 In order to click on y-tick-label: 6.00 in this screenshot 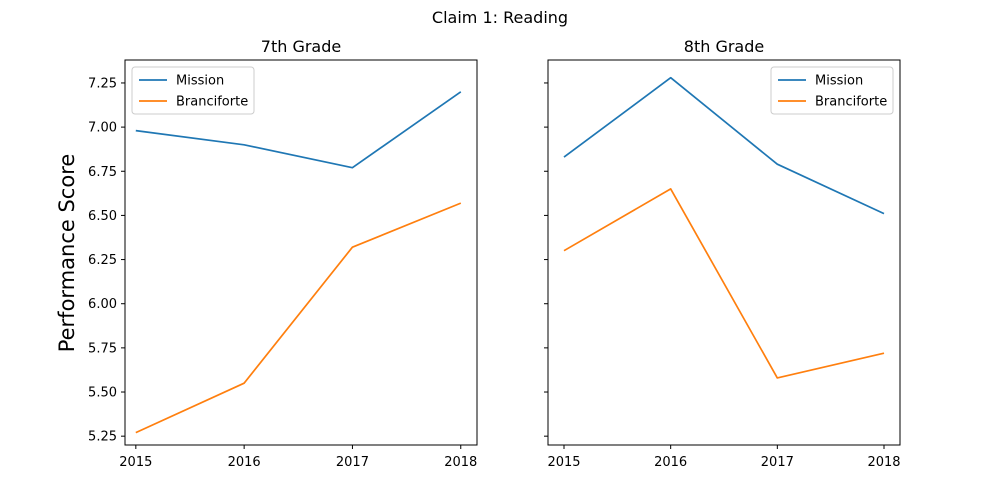, I will do `click(102, 304)`.